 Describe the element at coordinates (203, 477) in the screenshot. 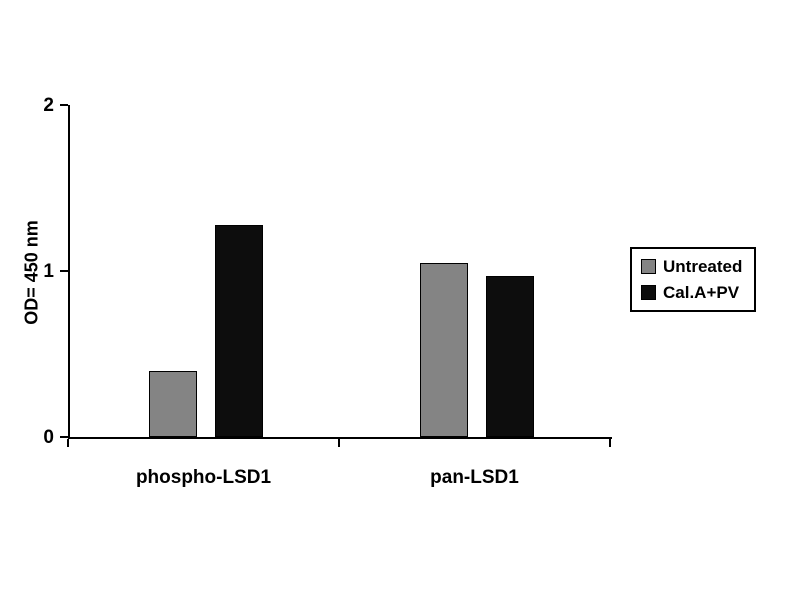

I see `x-category-label: phospho-LSD1` at that location.